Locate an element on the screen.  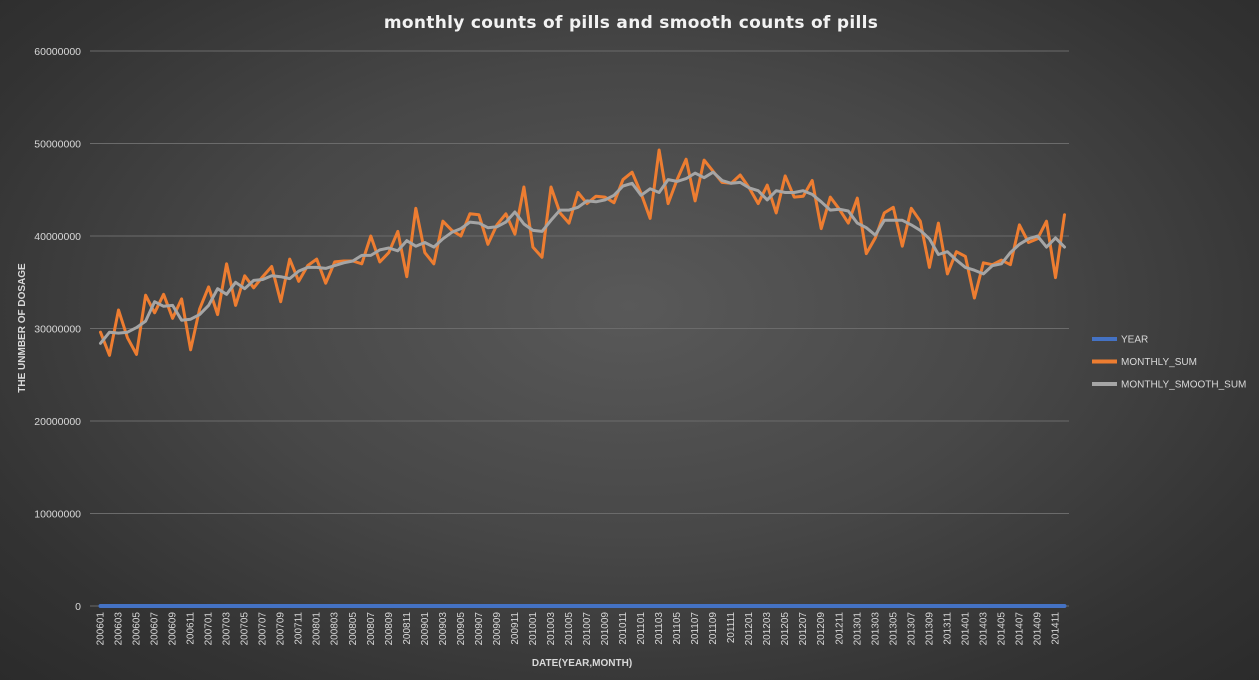
x-tick-label: 200603 is located at coordinates (119, 629).